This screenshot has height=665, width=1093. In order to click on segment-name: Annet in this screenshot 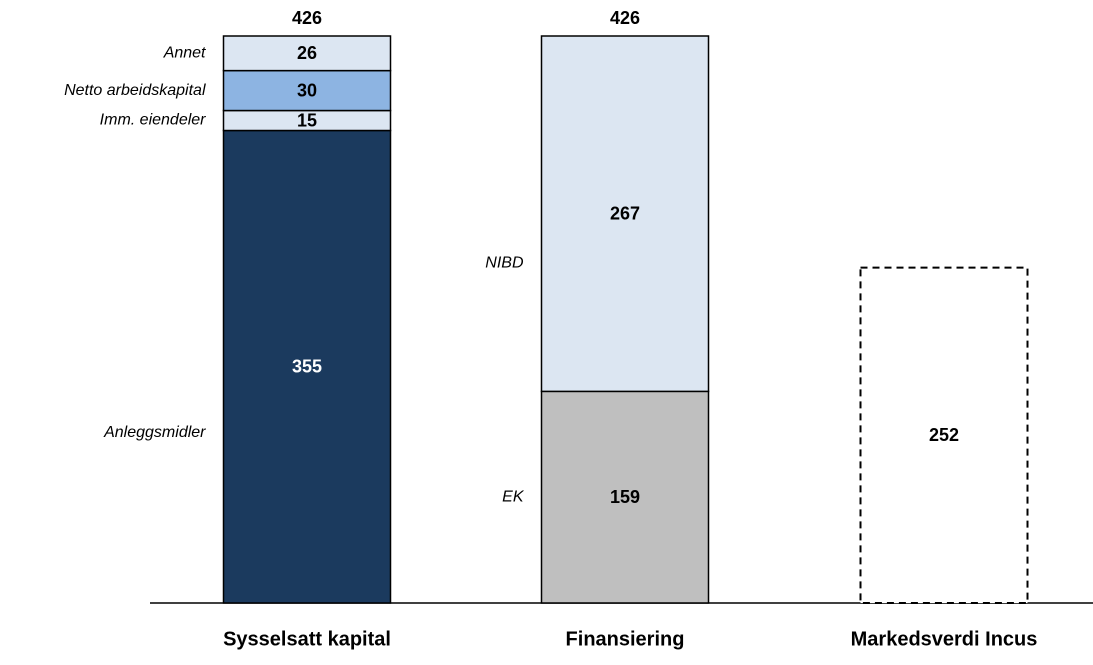, I will do `click(184, 53)`.